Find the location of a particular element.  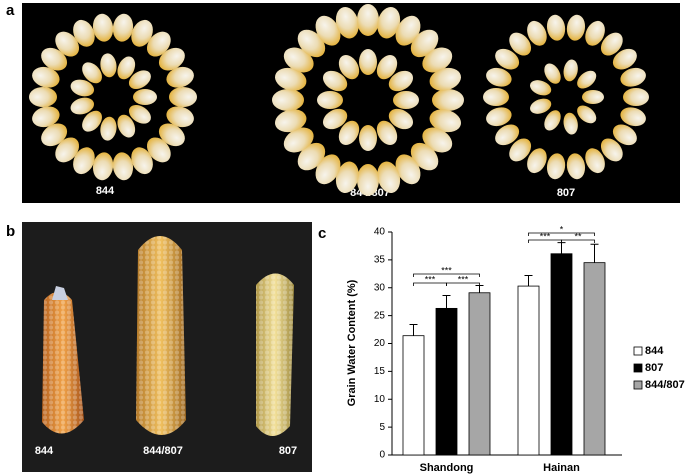

y-tick-label: 30 is located at coordinates (380, 287).